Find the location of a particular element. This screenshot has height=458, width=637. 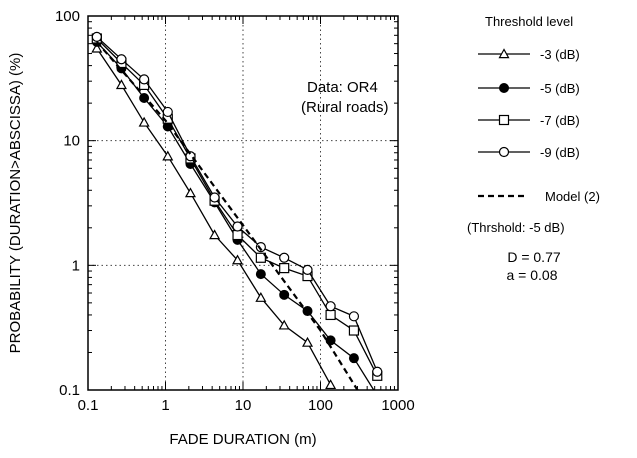

legend-label: -3 (dB) is located at coordinates (560, 54).